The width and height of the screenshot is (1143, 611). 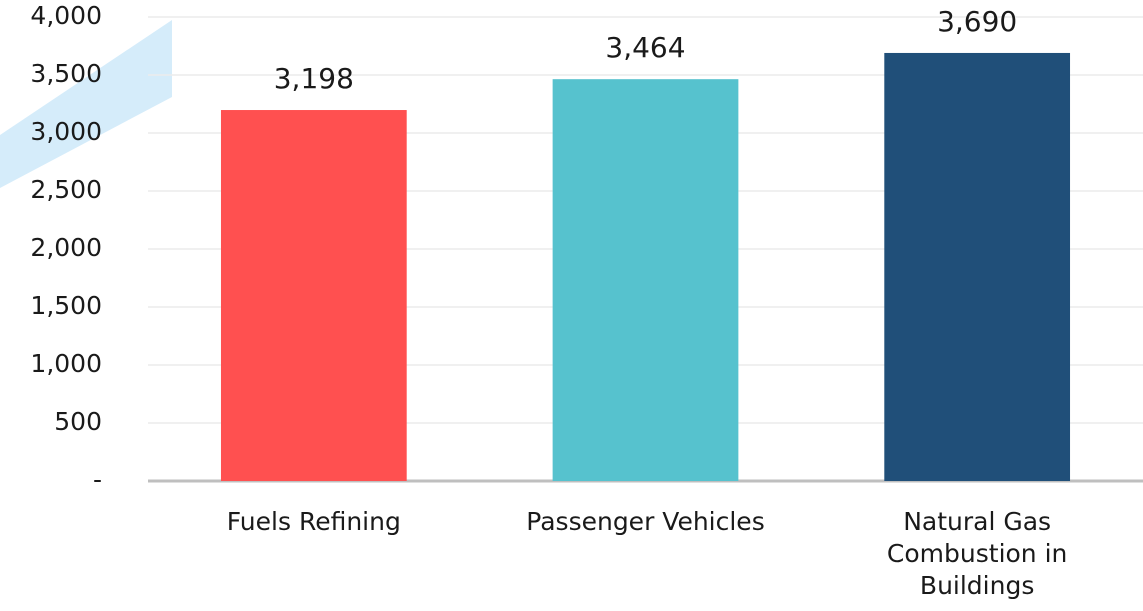 I want to click on x-tick-label: Natural Gas Combustion in Buildings, so click(x=977, y=553).